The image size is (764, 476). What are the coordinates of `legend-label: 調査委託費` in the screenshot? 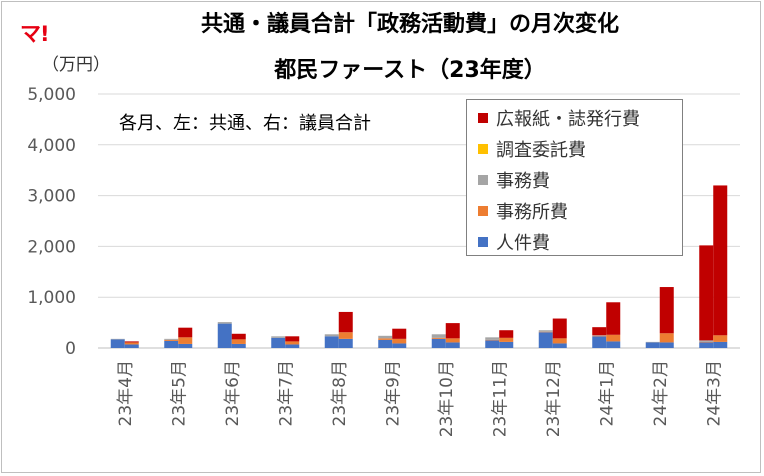 It's located at (541, 150).